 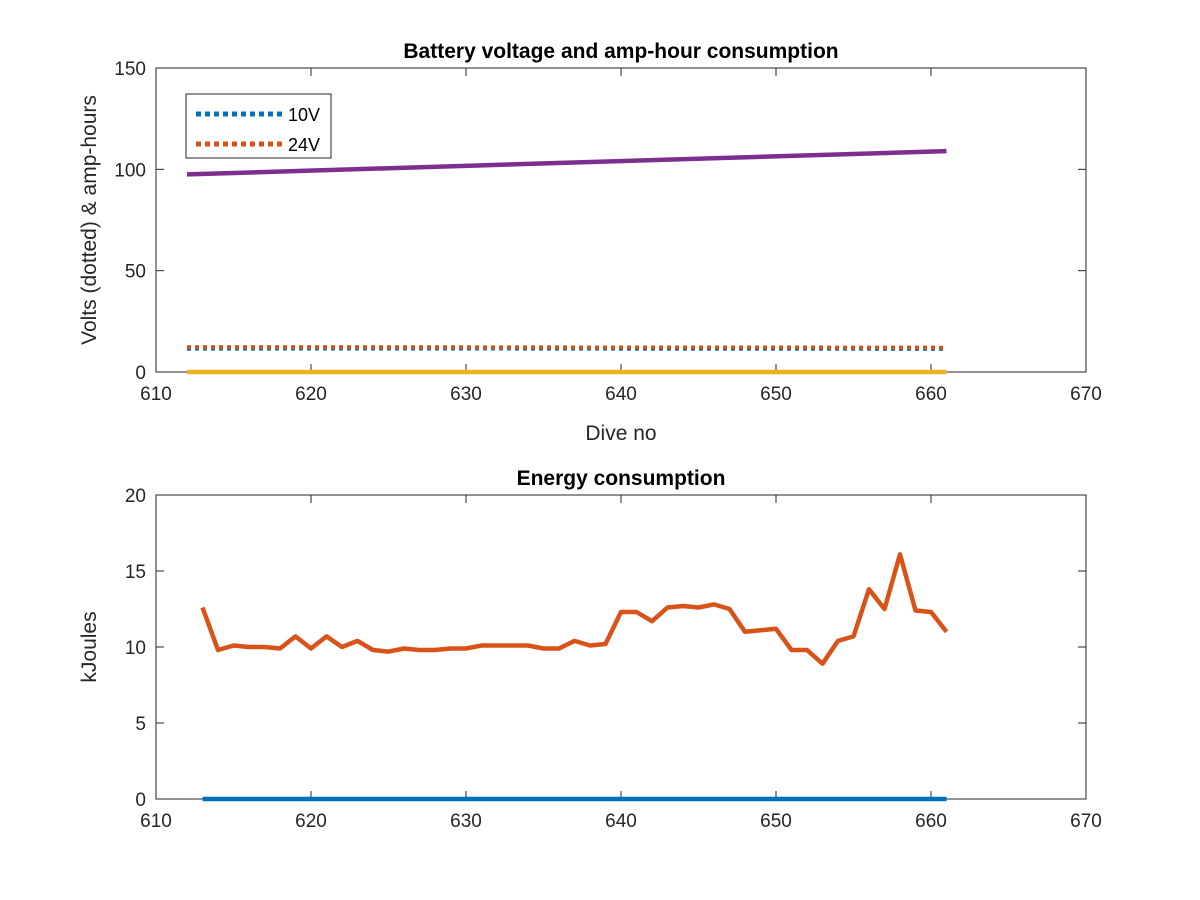 What do you see at coordinates (135, 648) in the screenshot?
I see `y-tick-label: 10` at bounding box center [135, 648].